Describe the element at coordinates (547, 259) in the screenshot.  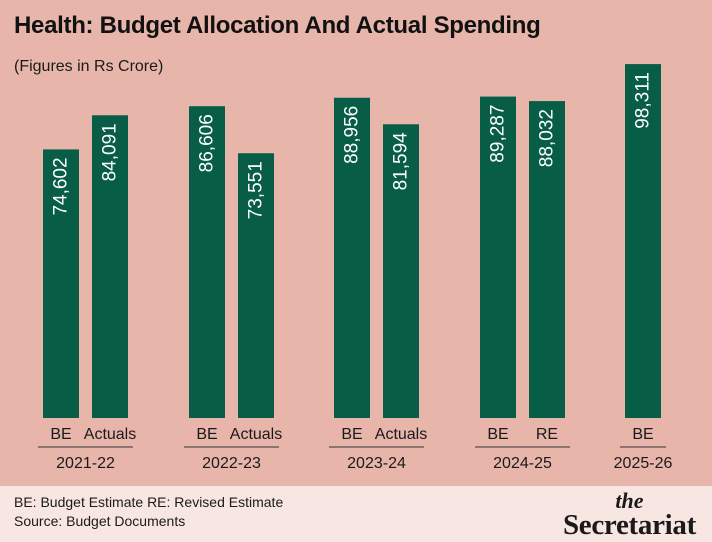
I see `bar-2024-25-re` at that location.